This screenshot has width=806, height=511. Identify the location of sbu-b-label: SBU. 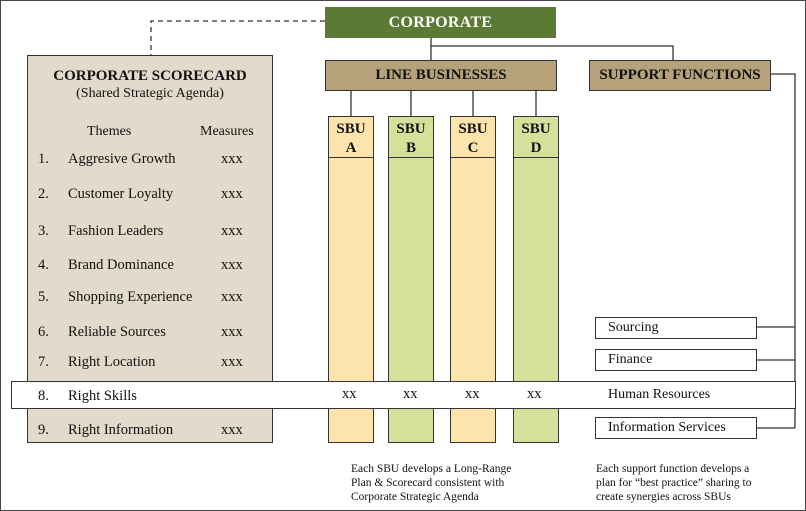
(411, 129).